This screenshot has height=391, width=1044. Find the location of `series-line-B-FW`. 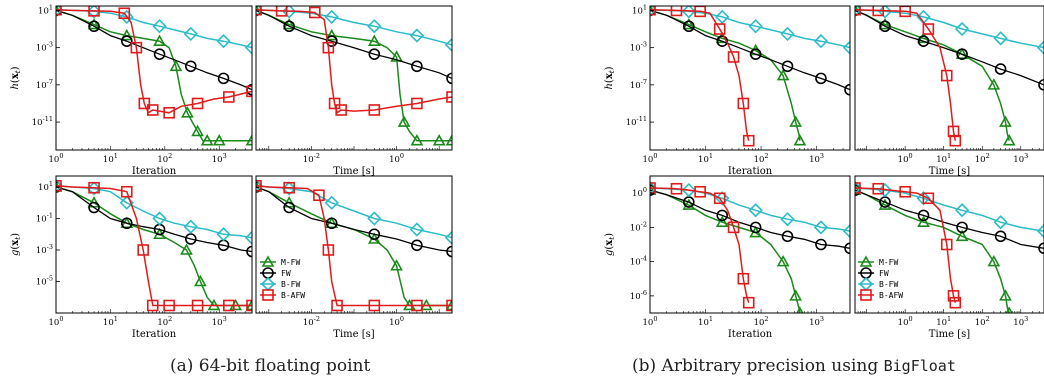

series-line-B-FW is located at coordinates (154, 212).